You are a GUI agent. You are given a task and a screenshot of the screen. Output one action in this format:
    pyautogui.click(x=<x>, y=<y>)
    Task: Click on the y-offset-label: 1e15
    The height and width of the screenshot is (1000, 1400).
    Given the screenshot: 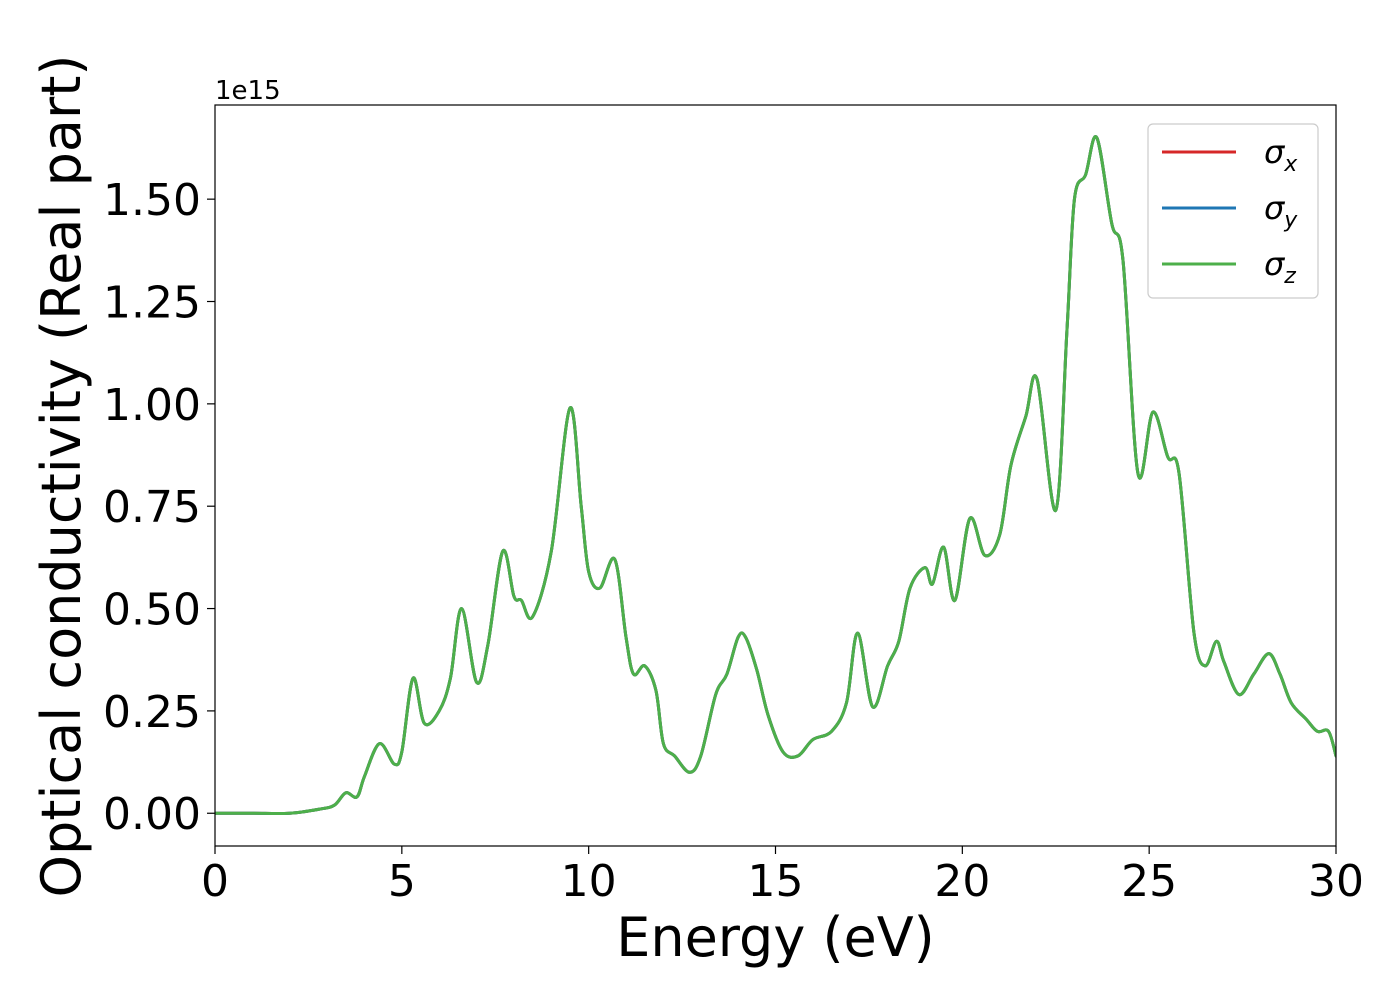 What is the action you would take?
    pyautogui.click(x=248, y=91)
    